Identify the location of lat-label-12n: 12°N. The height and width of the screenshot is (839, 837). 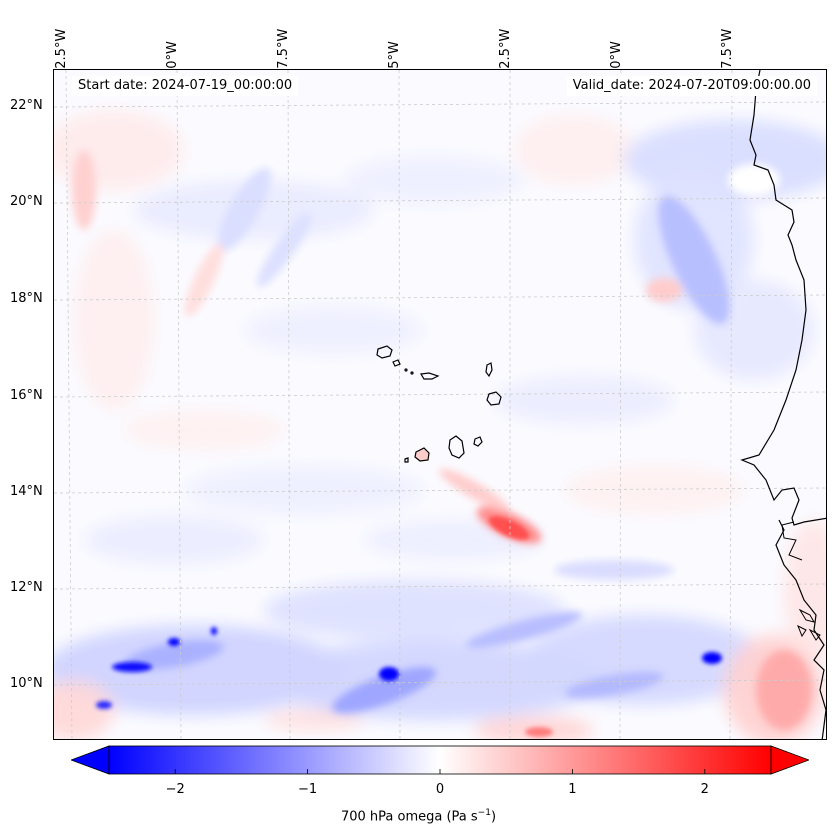
(26, 587).